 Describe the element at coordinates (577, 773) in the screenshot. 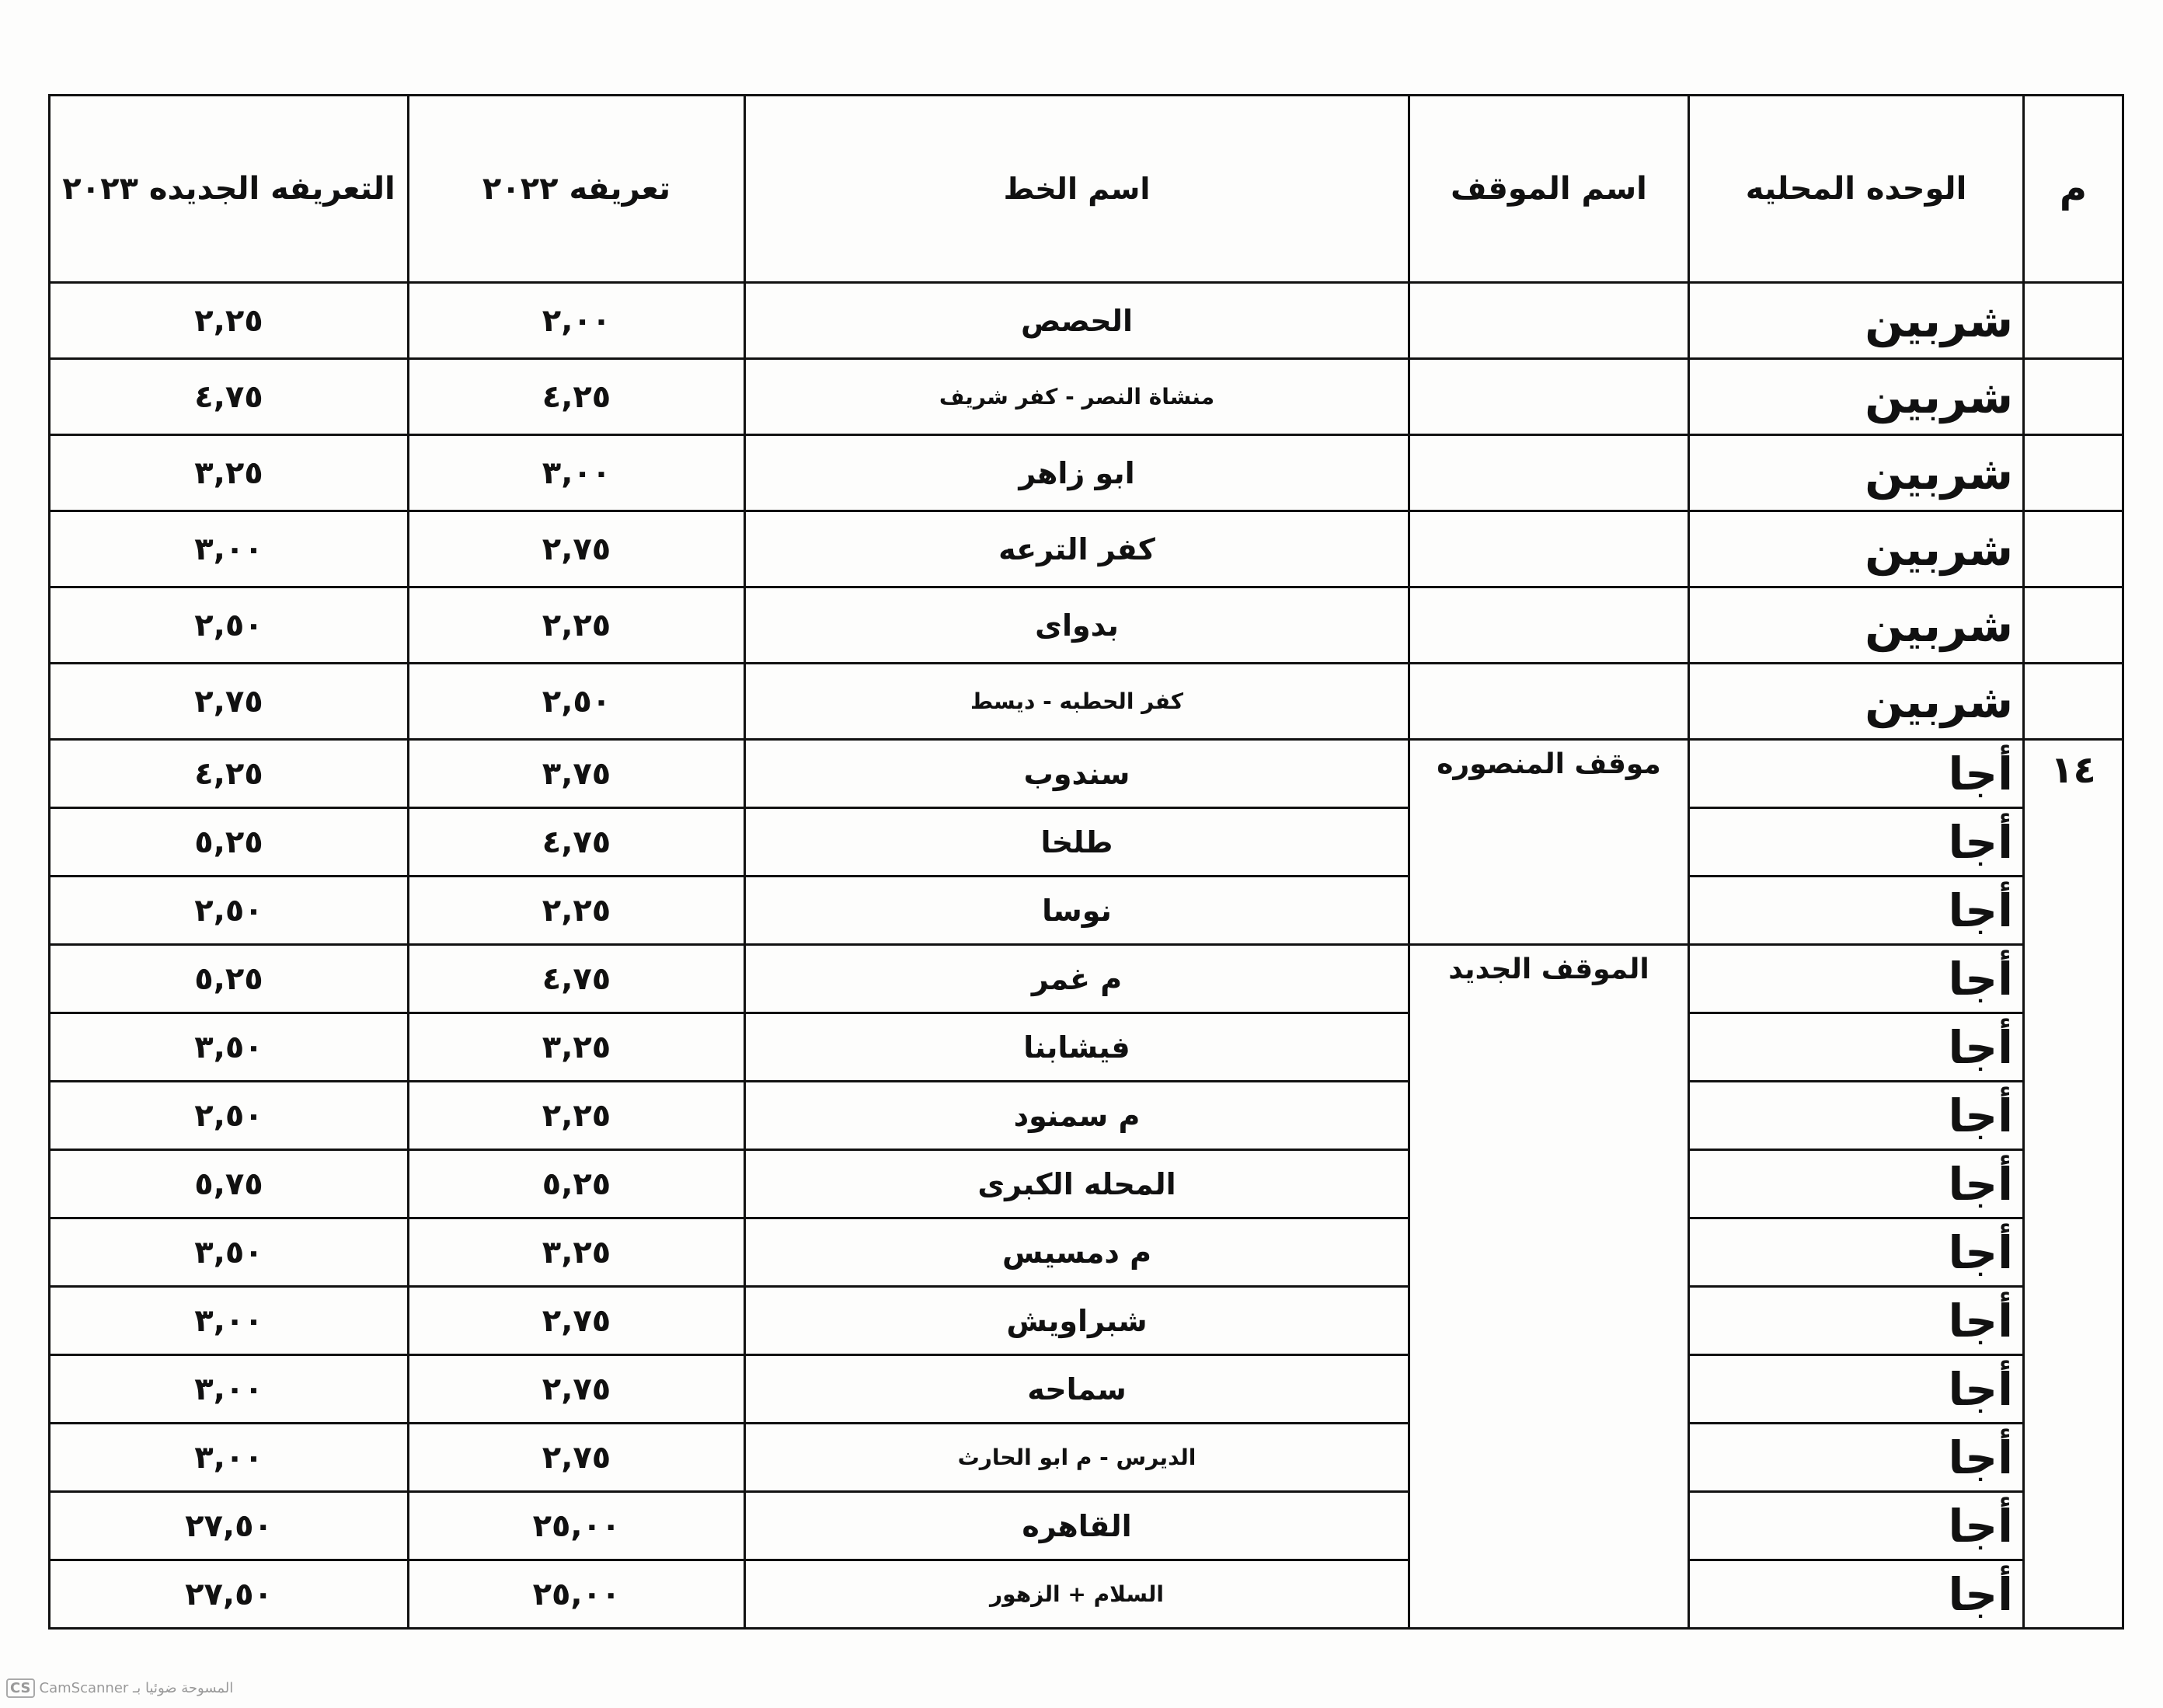

I see `fare-2022-cell: ٣,٧٥` at that location.